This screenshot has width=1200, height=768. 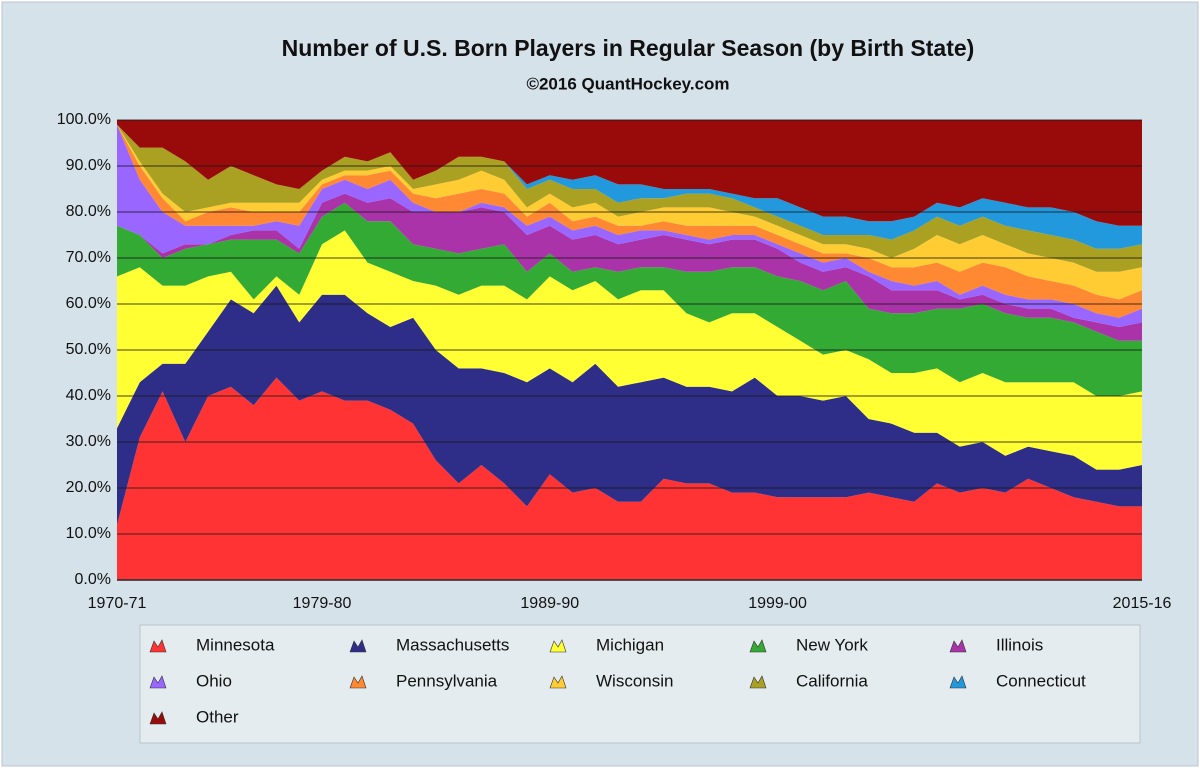 I want to click on y-tick-label: 100.0%, so click(x=84, y=119).